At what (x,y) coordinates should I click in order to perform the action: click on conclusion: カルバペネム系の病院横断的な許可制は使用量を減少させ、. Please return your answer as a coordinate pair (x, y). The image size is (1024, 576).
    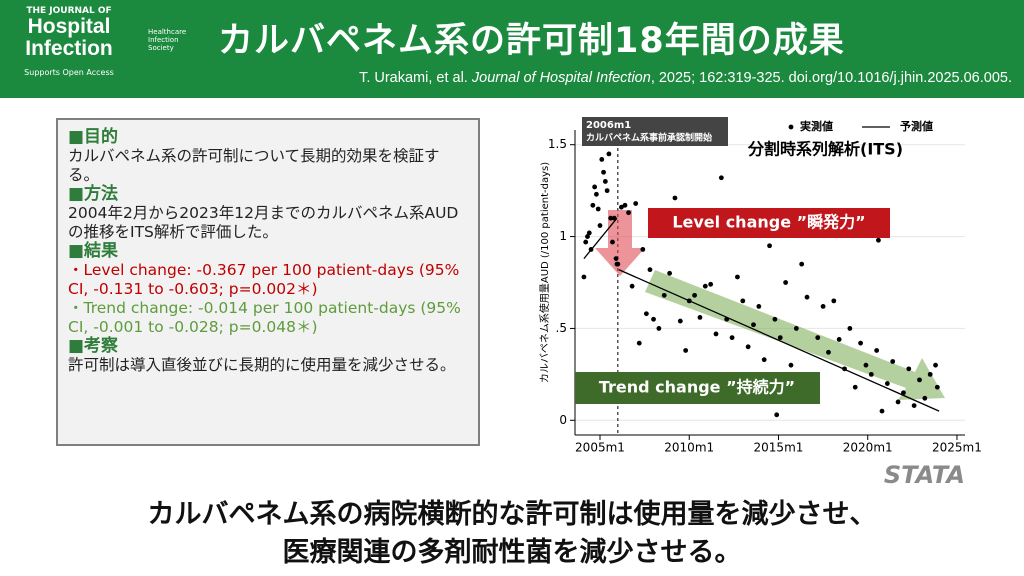
    Looking at the image, I should click on (512, 514).